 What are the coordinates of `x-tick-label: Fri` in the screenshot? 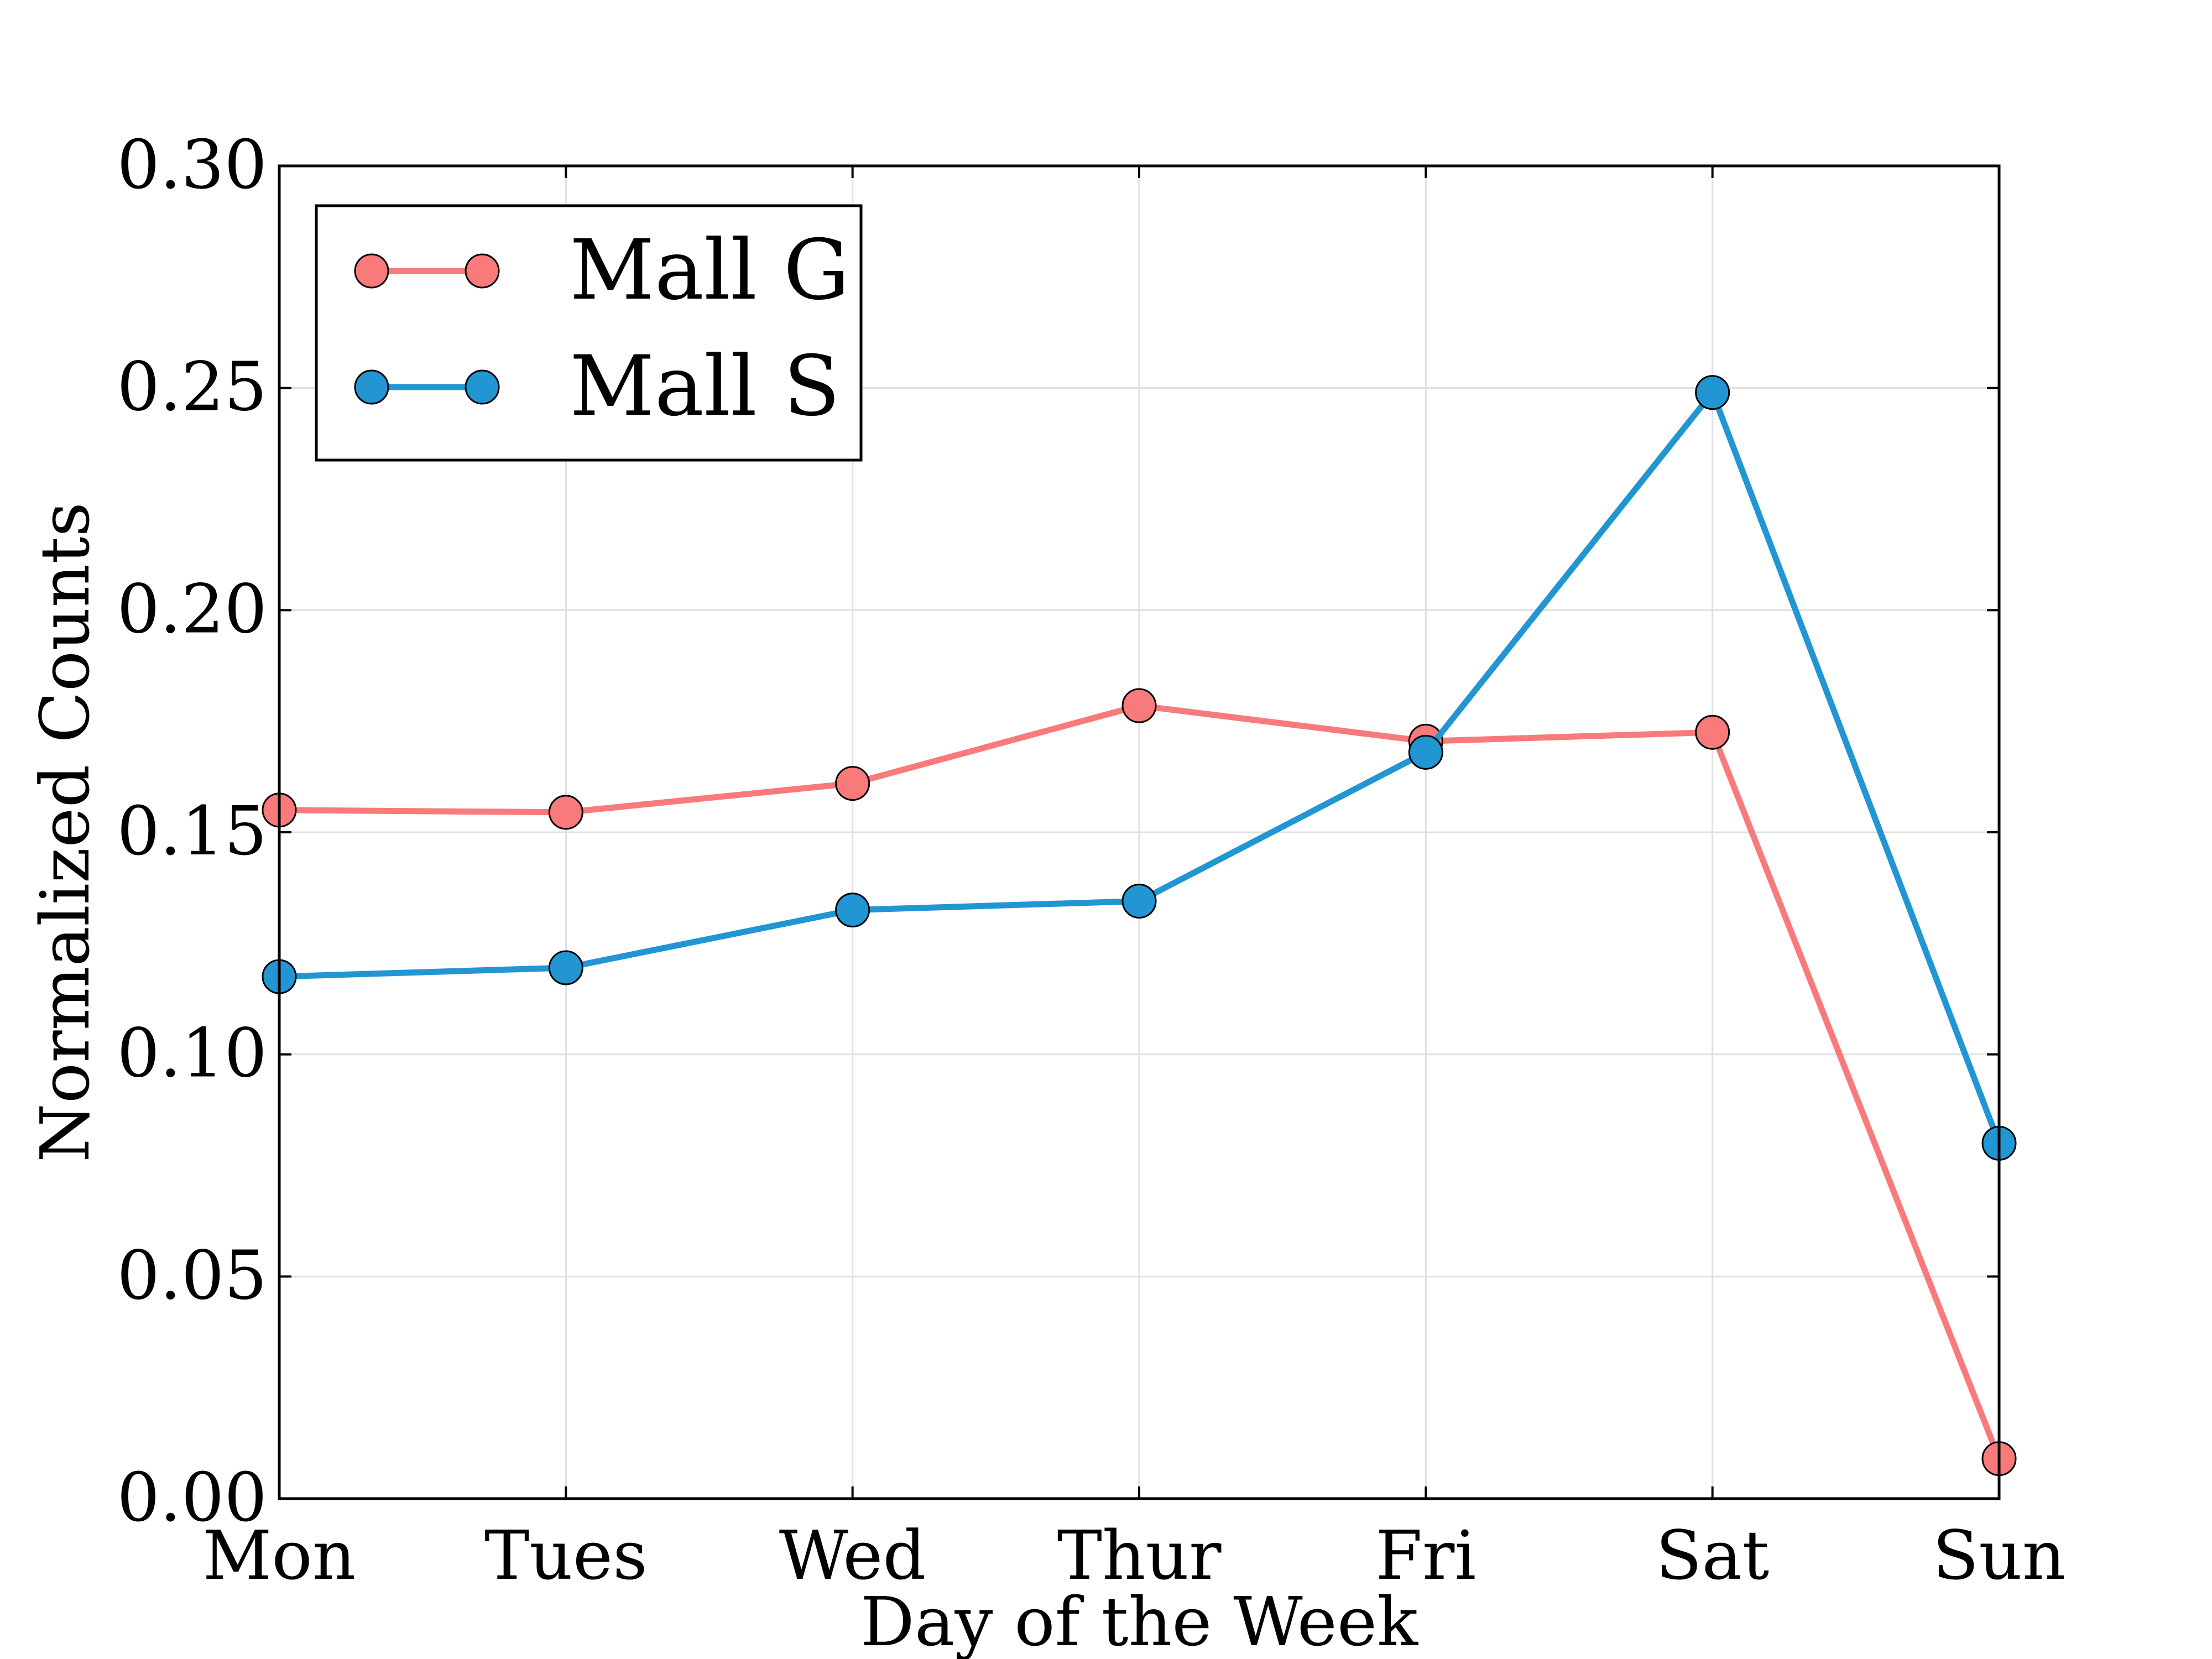 It's located at (1425, 1556).